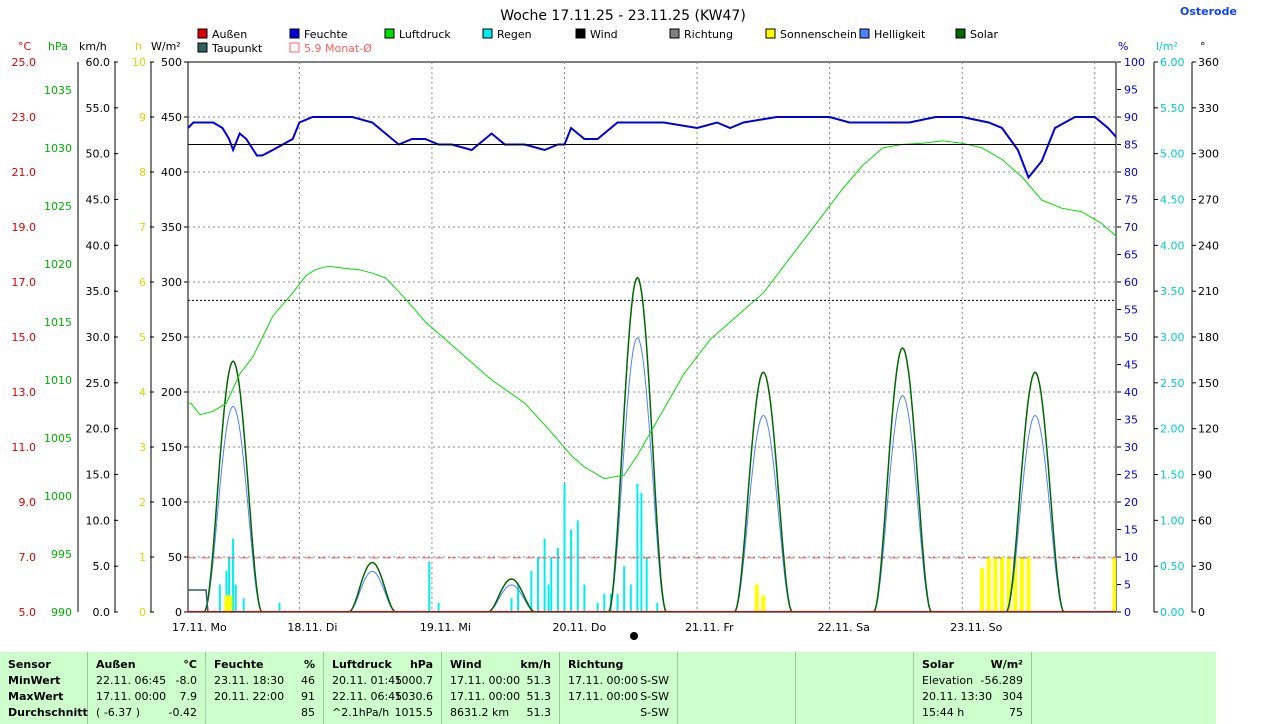 This screenshot has height=724, width=1274. What do you see at coordinates (312, 627) in the screenshot?
I see `x-tick-label: 18.11. Di` at bounding box center [312, 627].